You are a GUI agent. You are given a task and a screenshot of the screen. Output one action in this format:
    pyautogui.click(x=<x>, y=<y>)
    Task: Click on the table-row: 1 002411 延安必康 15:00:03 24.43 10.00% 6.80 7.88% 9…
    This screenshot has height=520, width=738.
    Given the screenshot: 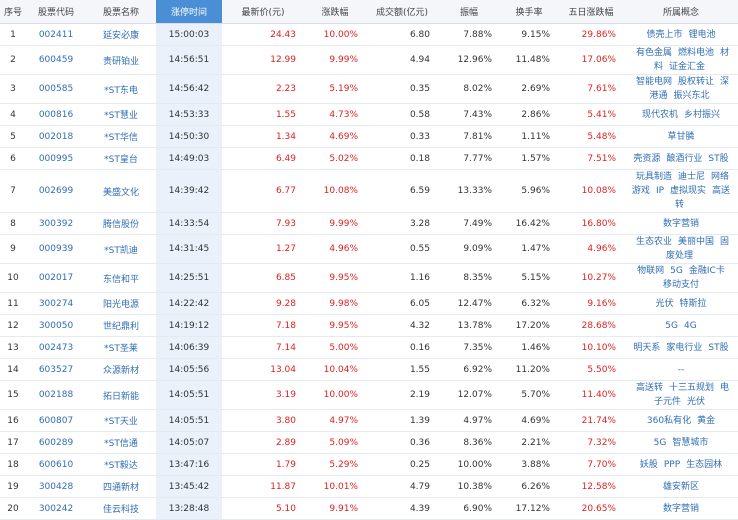 What is the action you would take?
    pyautogui.click(x=369, y=34)
    